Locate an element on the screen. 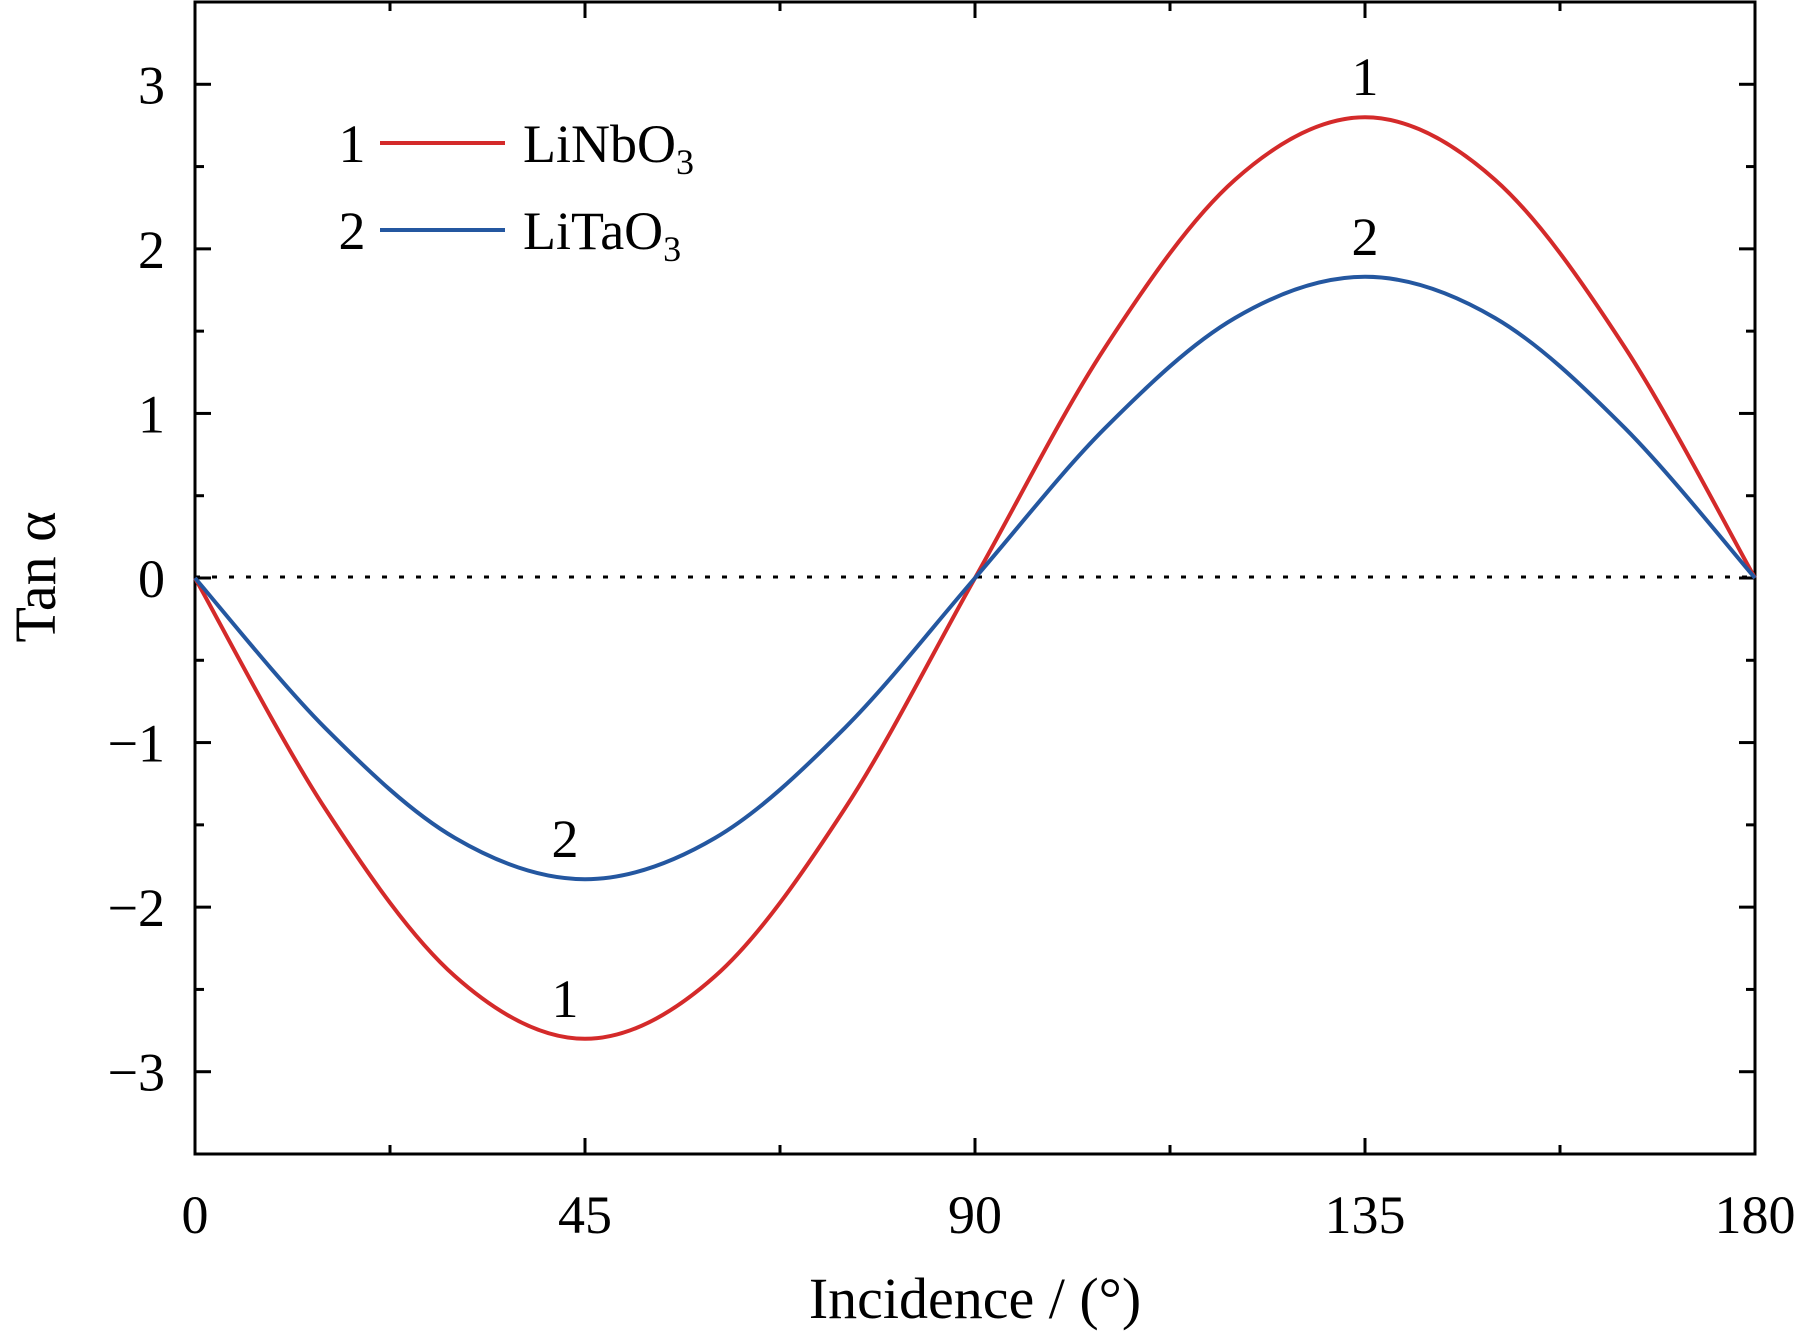 The height and width of the screenshot is (1335, 1796). legend-label-text: LiNbO is located at coordinates (599, 144).